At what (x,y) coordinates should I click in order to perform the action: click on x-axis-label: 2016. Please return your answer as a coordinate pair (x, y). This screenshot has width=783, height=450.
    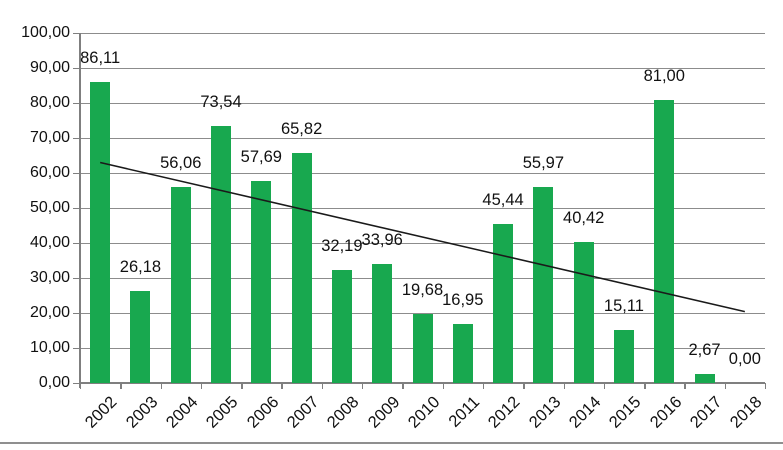
    Looking at the image, I should click on (665, 412).